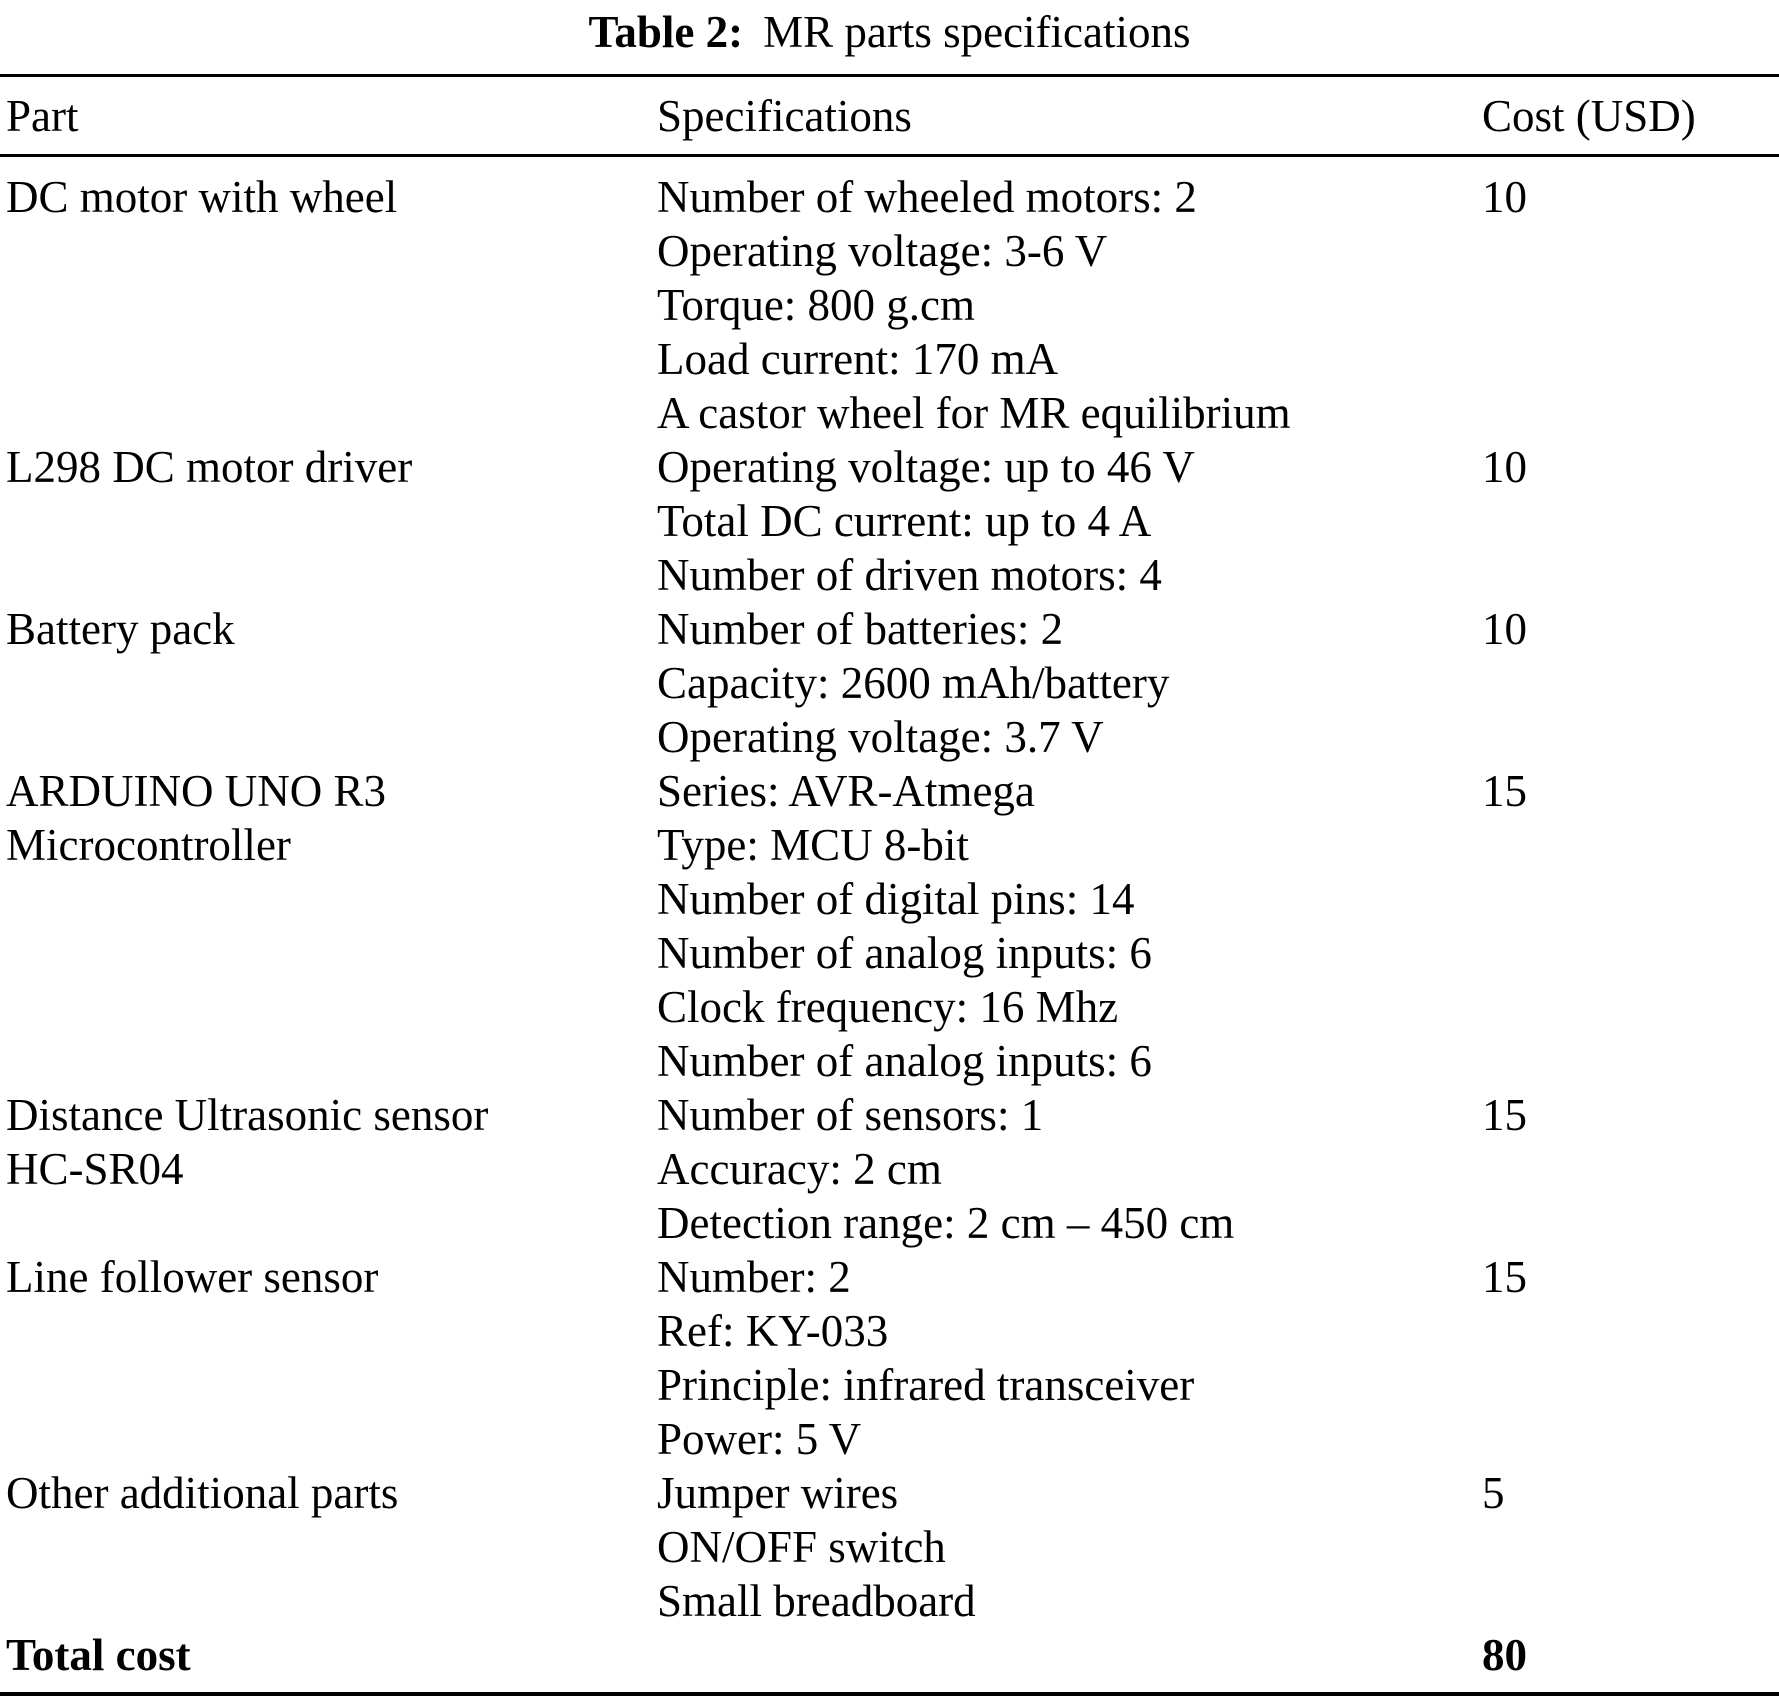  Describe the element at coordinates (784, 115) in the screenshot. I see `column-header-specifications: Specifications` at that location.